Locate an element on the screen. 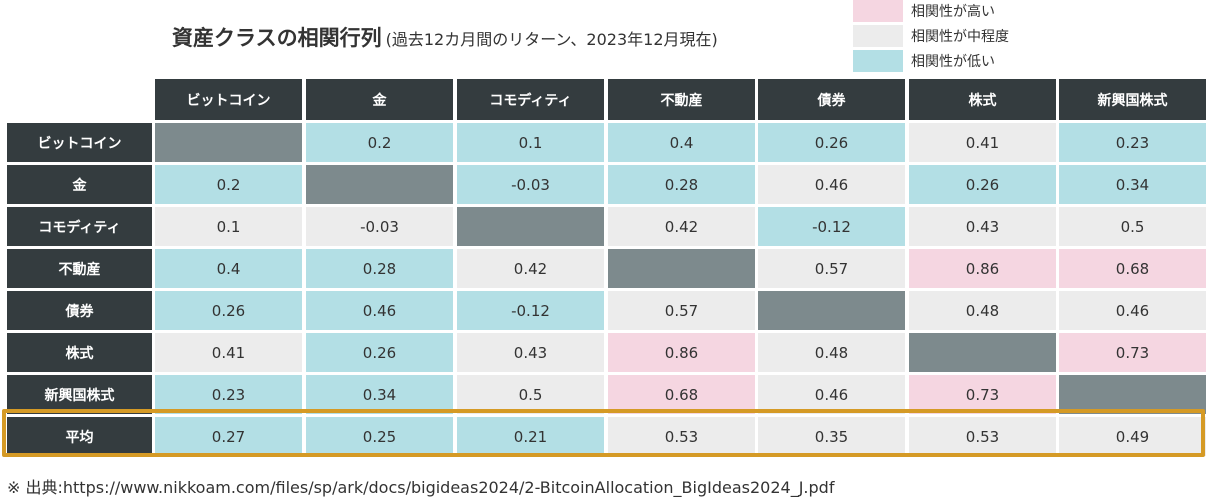 The height and width of the screenshot is (501, 1207). column-header: 債券 is located at coordinates (831, 99).